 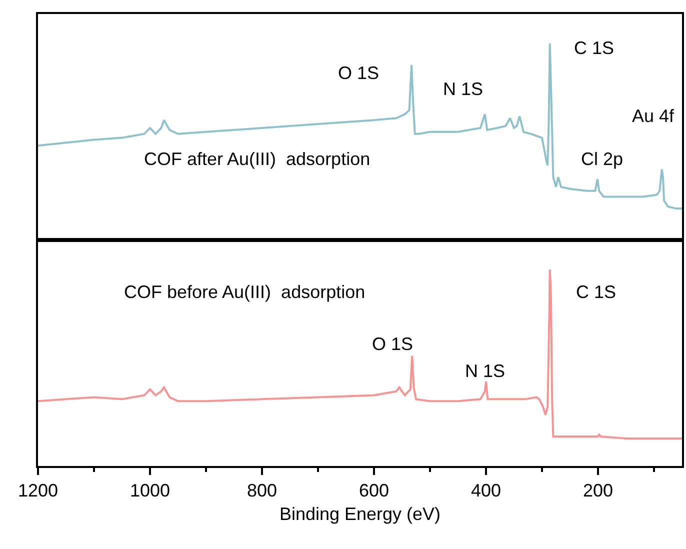 I want to click on series-label: COF after Au(III) adsorption, so click(x=257, y=159).